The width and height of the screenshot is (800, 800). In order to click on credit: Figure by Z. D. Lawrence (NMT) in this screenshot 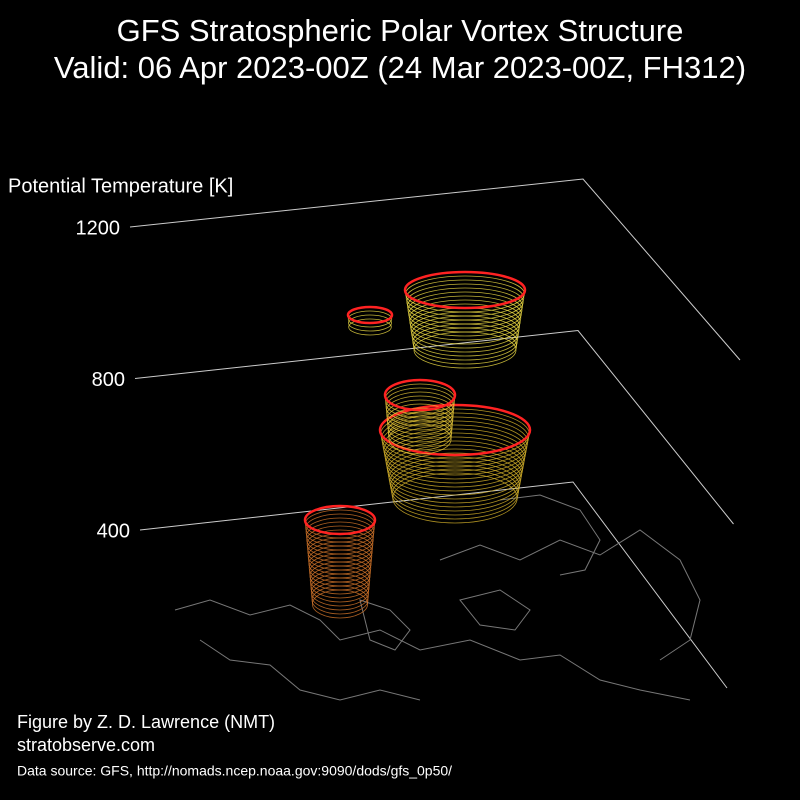, I will do `click(146, 722)`.